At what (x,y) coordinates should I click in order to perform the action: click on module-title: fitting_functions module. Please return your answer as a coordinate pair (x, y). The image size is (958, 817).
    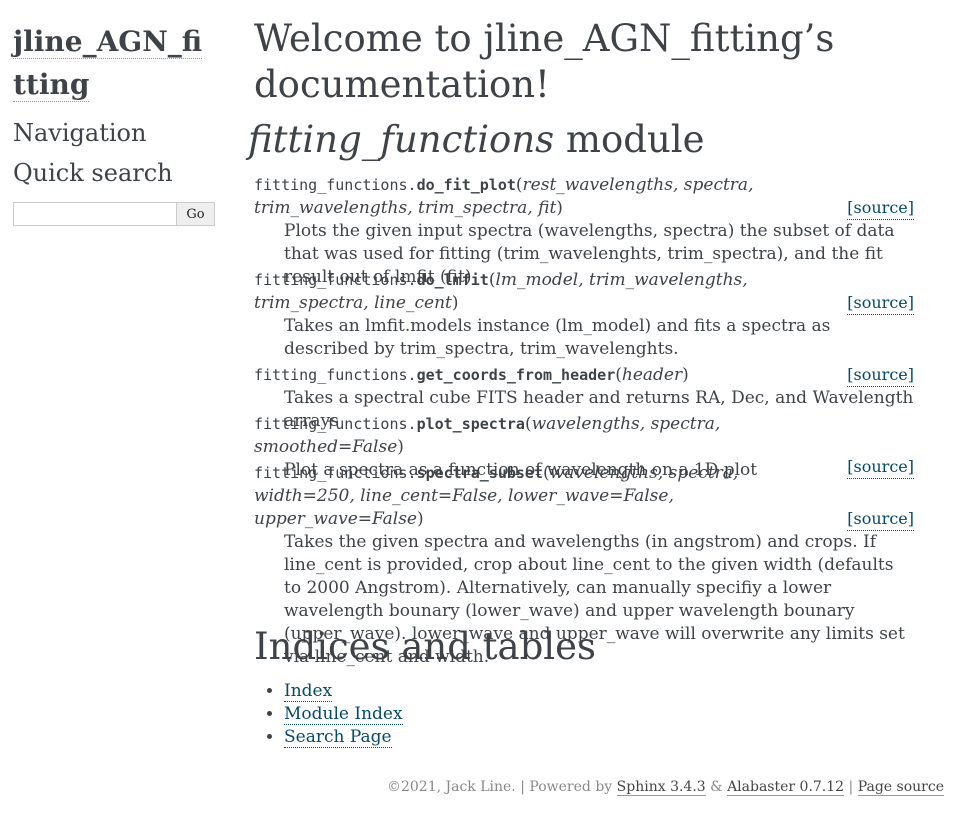
    Looking at the image, I should click on (598, 140).